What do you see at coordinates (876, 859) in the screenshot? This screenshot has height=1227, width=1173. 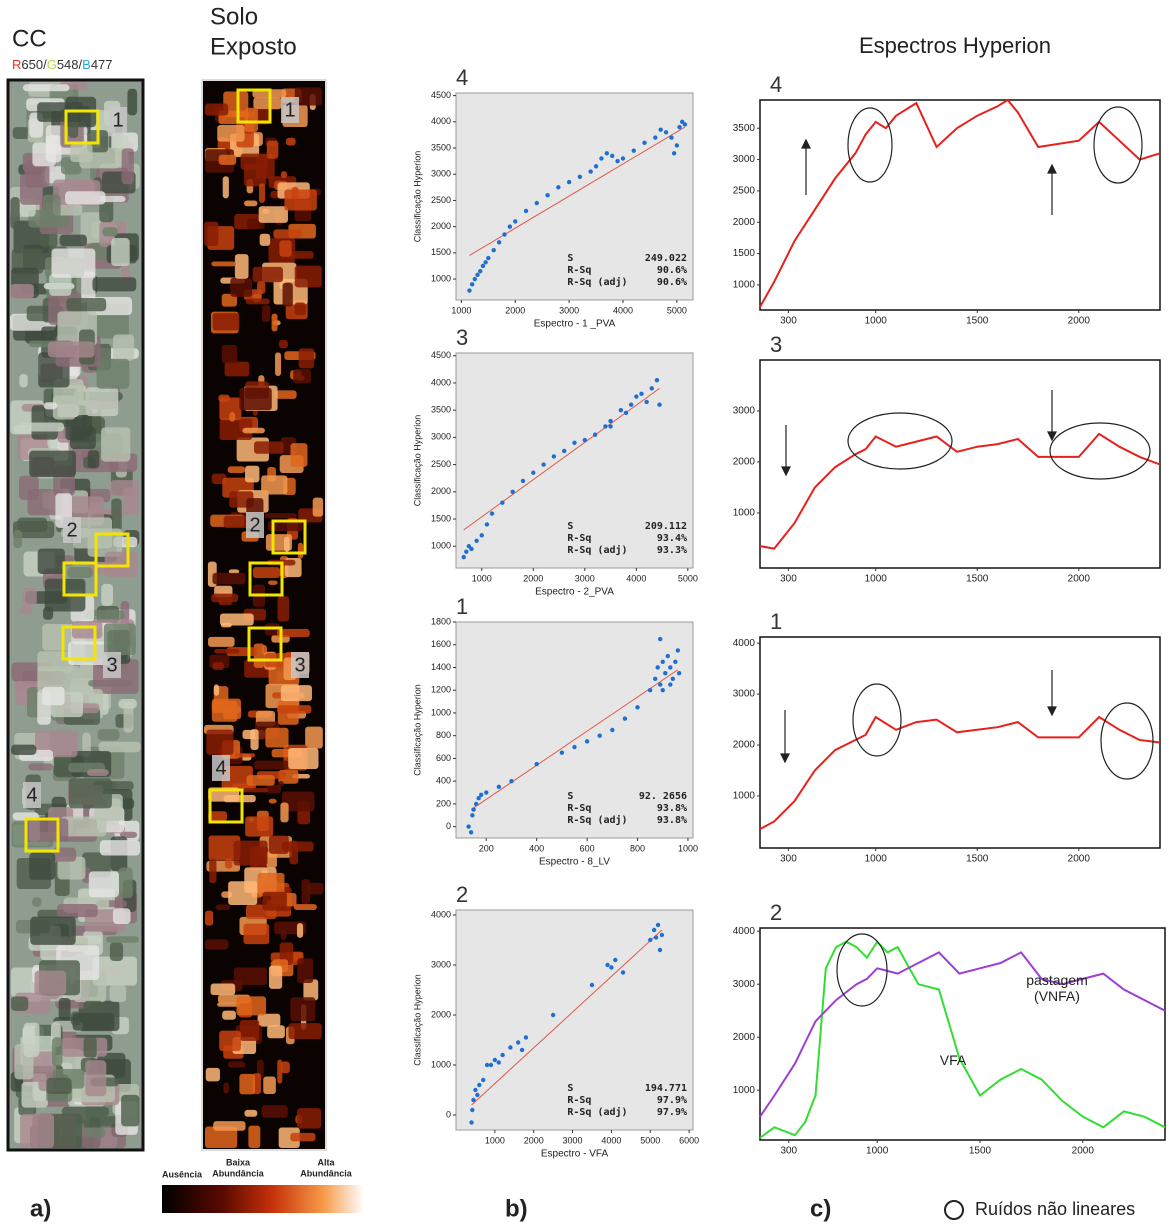 I see `x-tick-label: 1000` at bounding box center [876, 859].